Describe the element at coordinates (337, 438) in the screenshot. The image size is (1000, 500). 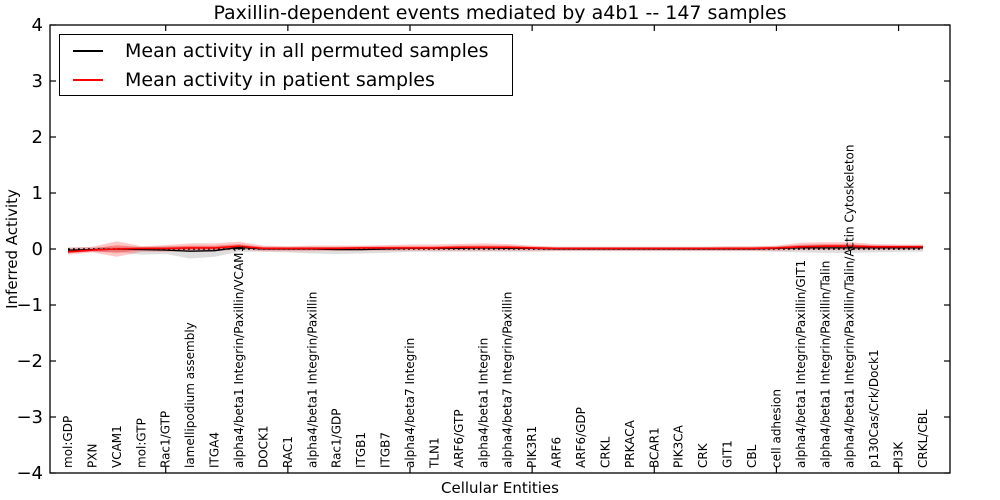
I see `x-tick-label: Rac1/GDP` at that location.